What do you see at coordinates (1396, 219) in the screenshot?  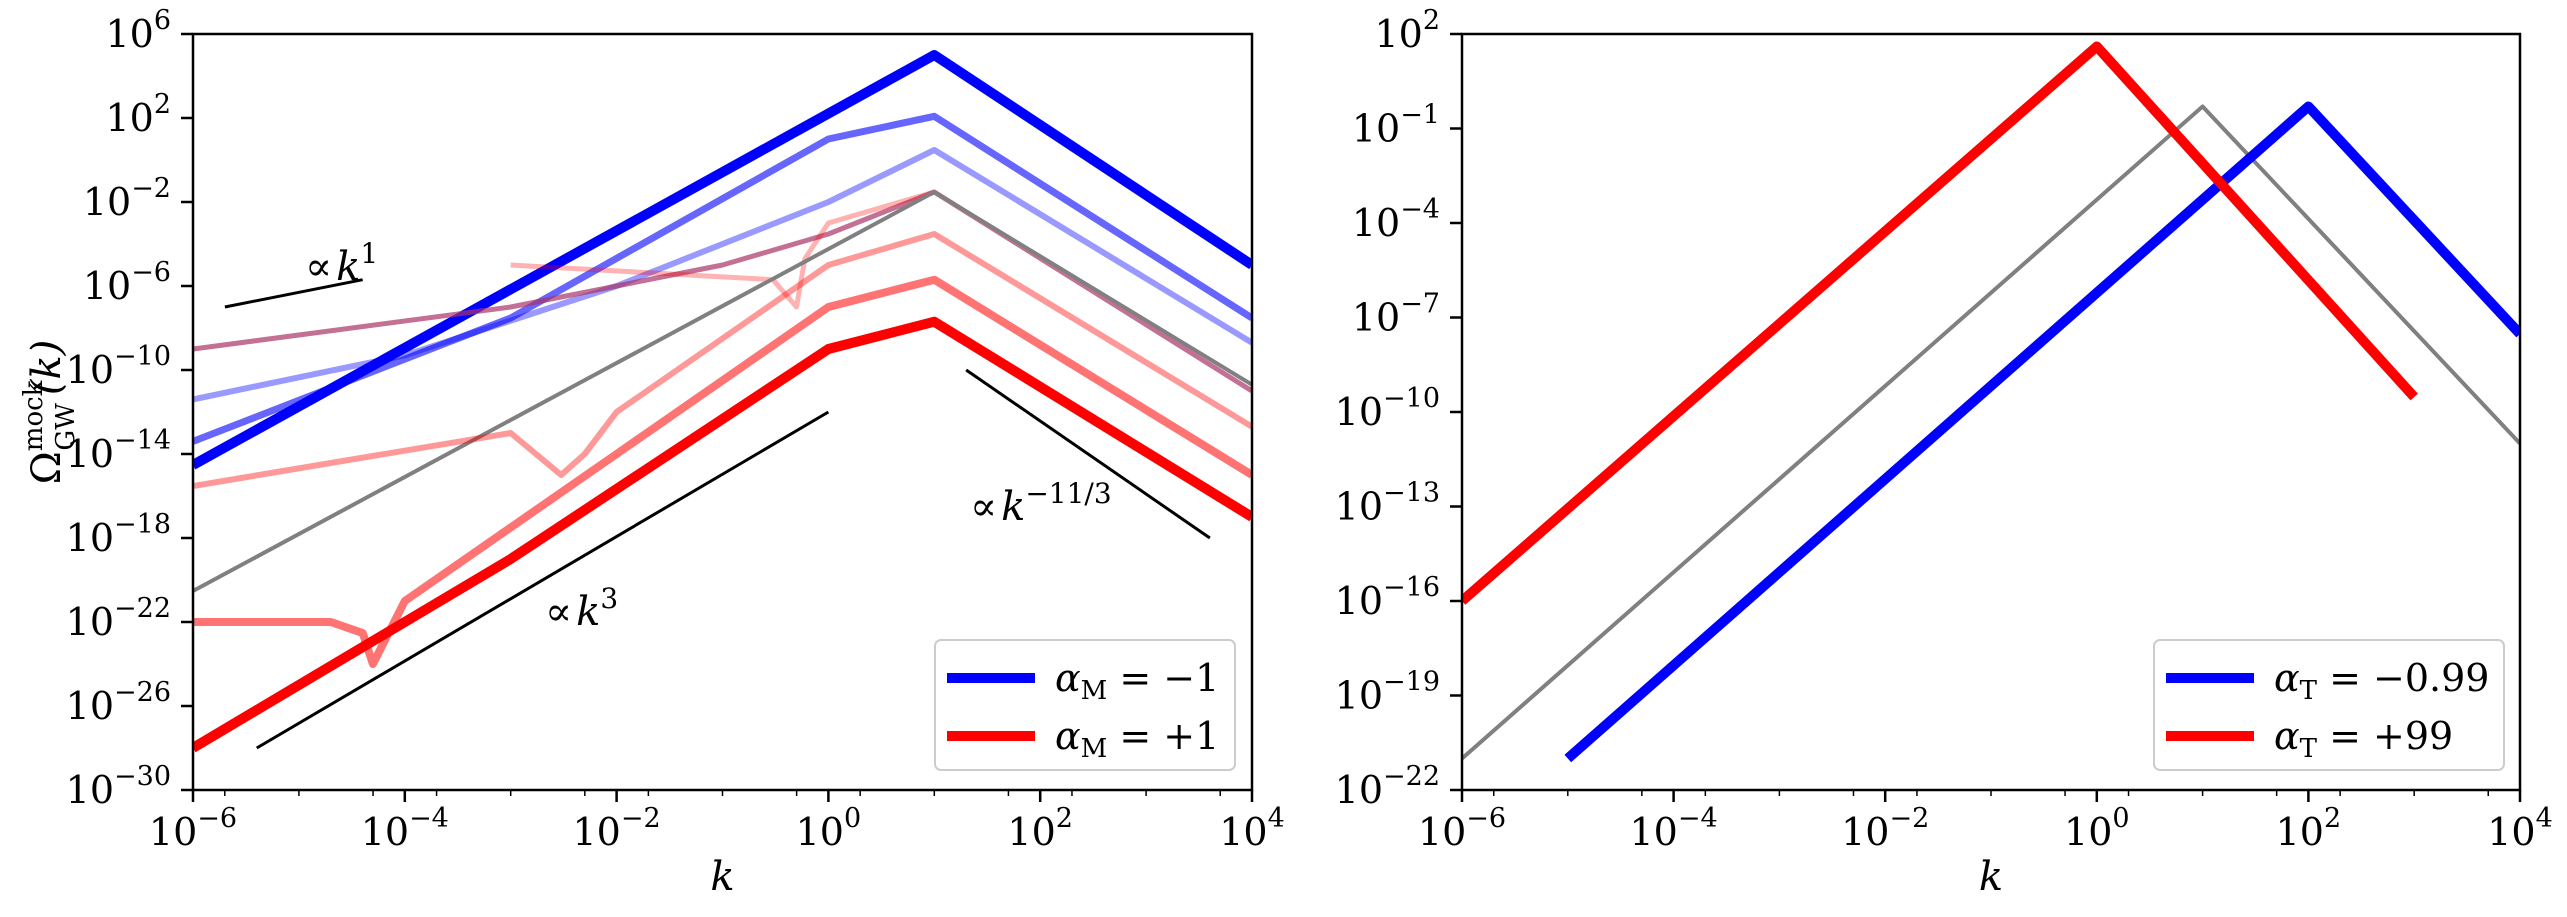 I see `y-tick-label: 10⁻⁴` at bounding box center [1396, 219].